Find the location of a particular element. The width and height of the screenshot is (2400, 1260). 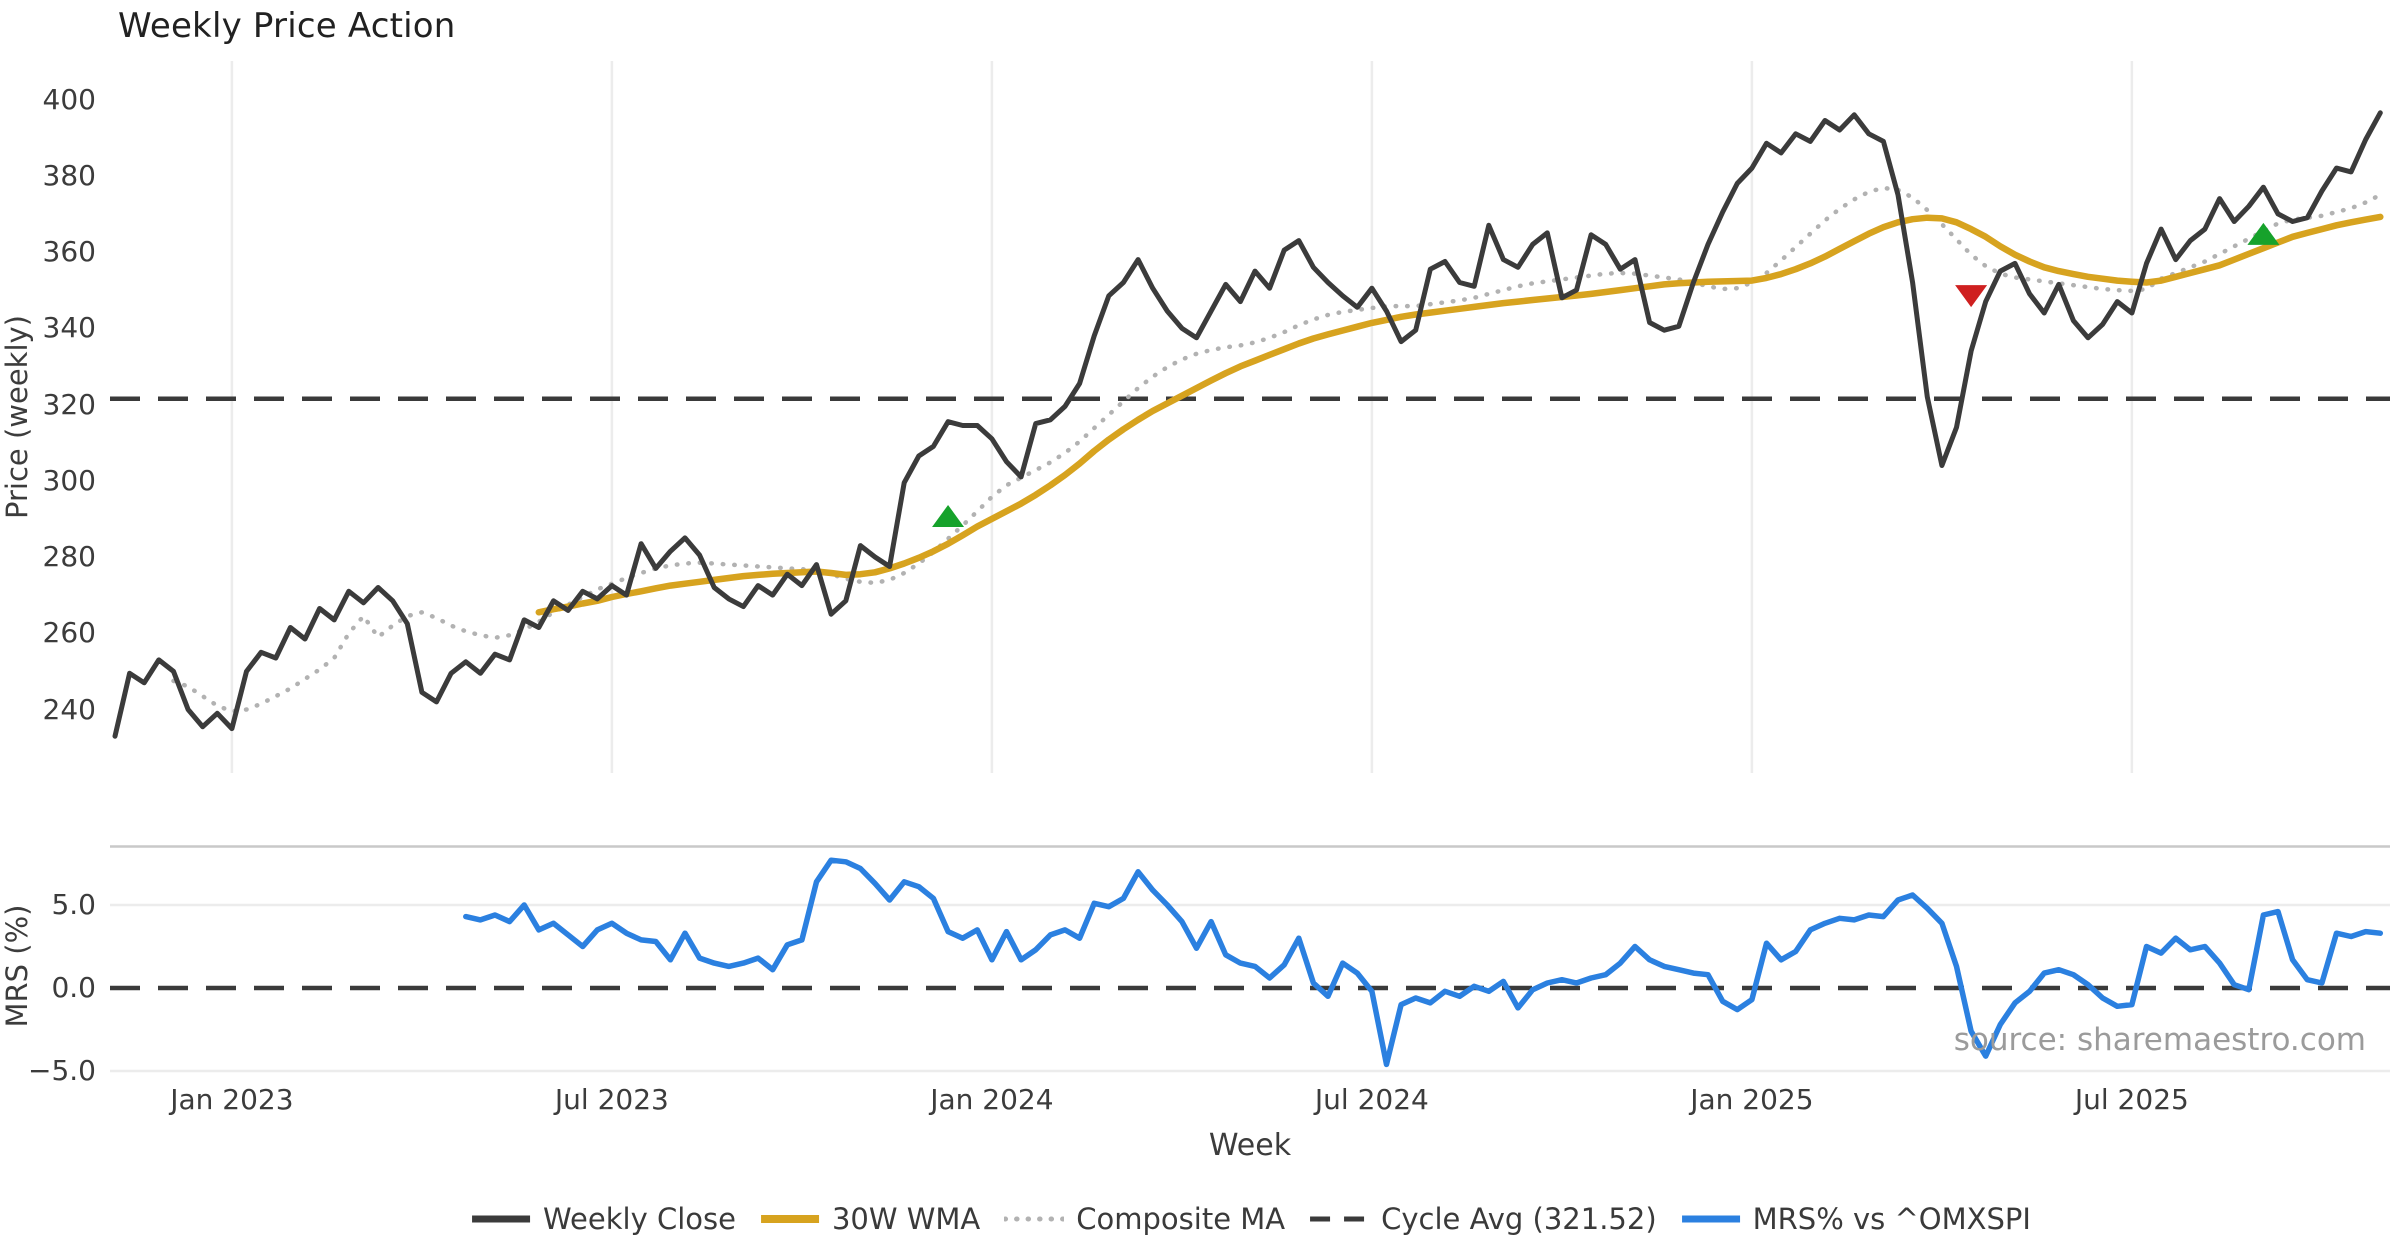

sell-signal-marker is located at coordinates (1971, 296).